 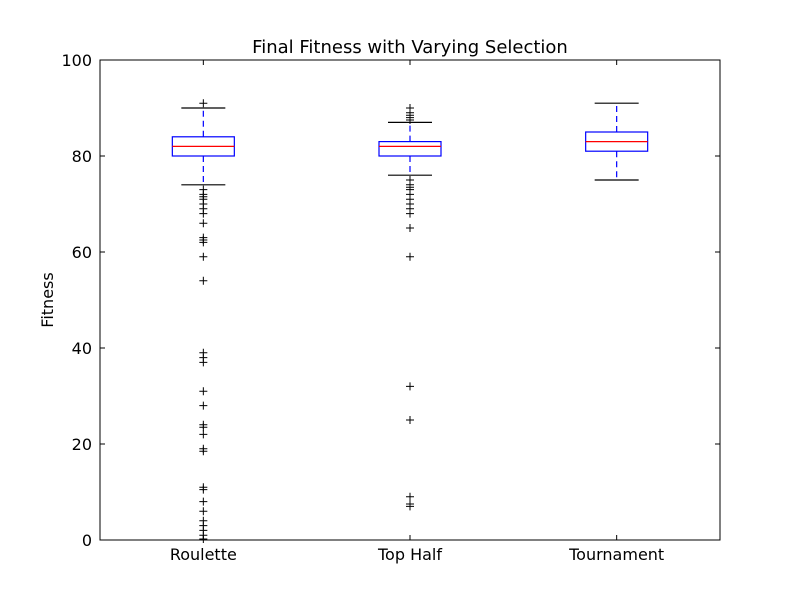 What do you see at coordinates (82, 348) in the screenshot?
I see `y-tick-label: 40` at bounding box center [82, 348].